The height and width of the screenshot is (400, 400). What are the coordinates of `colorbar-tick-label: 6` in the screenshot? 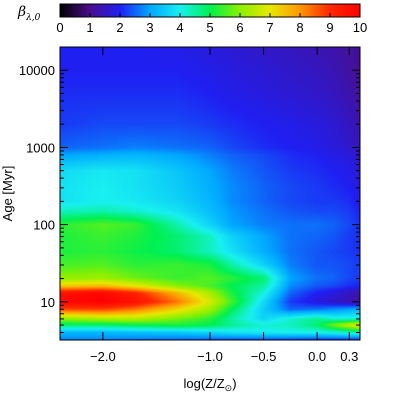 It's located at (239, 27).